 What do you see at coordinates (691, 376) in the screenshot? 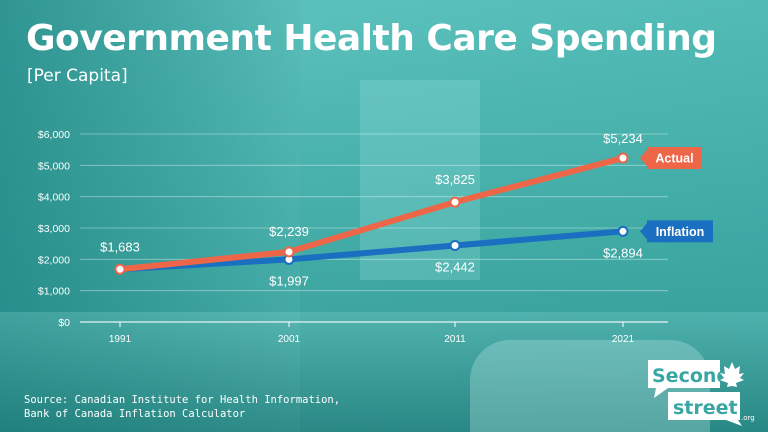
I see `logo-word-second: Second` at bounding box center [691, 376].